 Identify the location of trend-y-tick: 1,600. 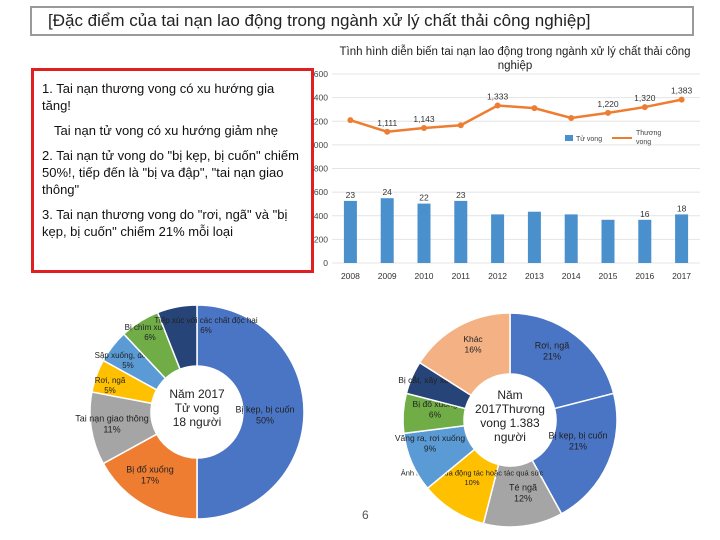
(318, 74).